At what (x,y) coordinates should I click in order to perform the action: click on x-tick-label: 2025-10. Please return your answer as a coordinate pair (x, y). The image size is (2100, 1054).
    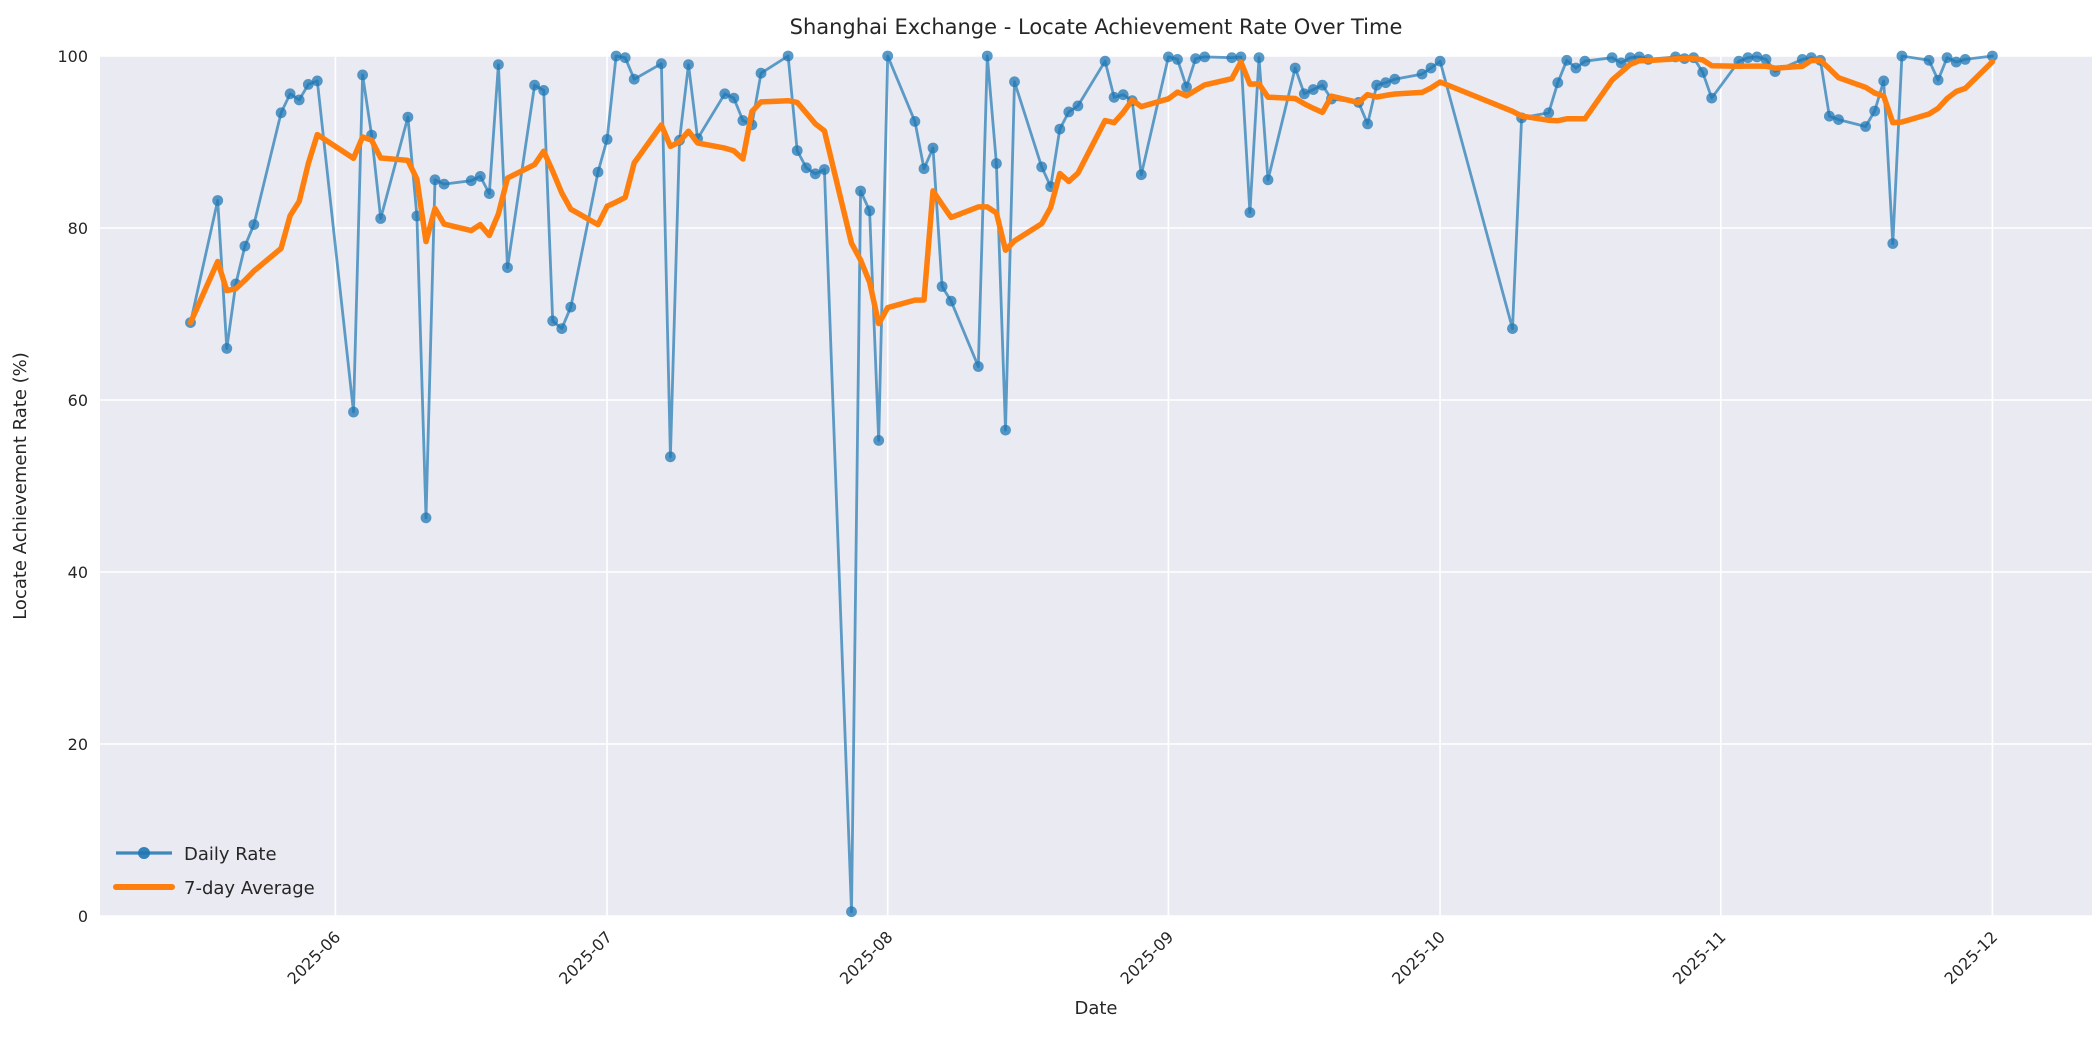
    Looking at the image, I should click on (1418, 957).